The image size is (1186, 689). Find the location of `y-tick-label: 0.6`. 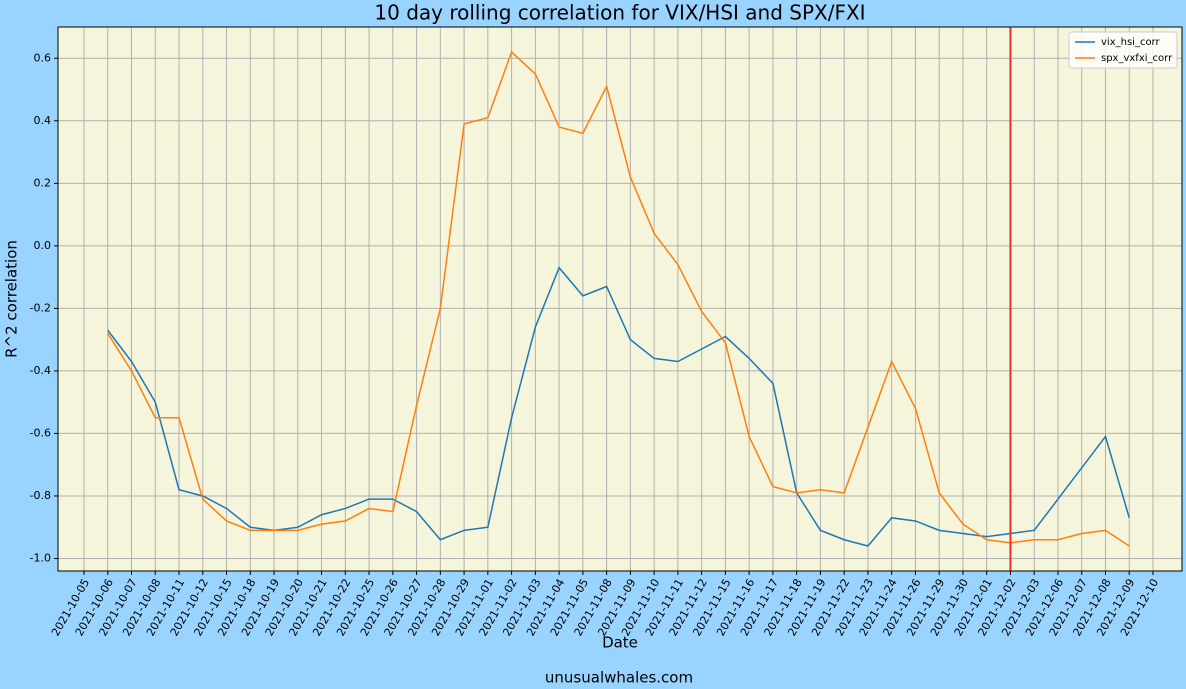

y-tick-label: 0.6 is located at coordinates (43, 57).